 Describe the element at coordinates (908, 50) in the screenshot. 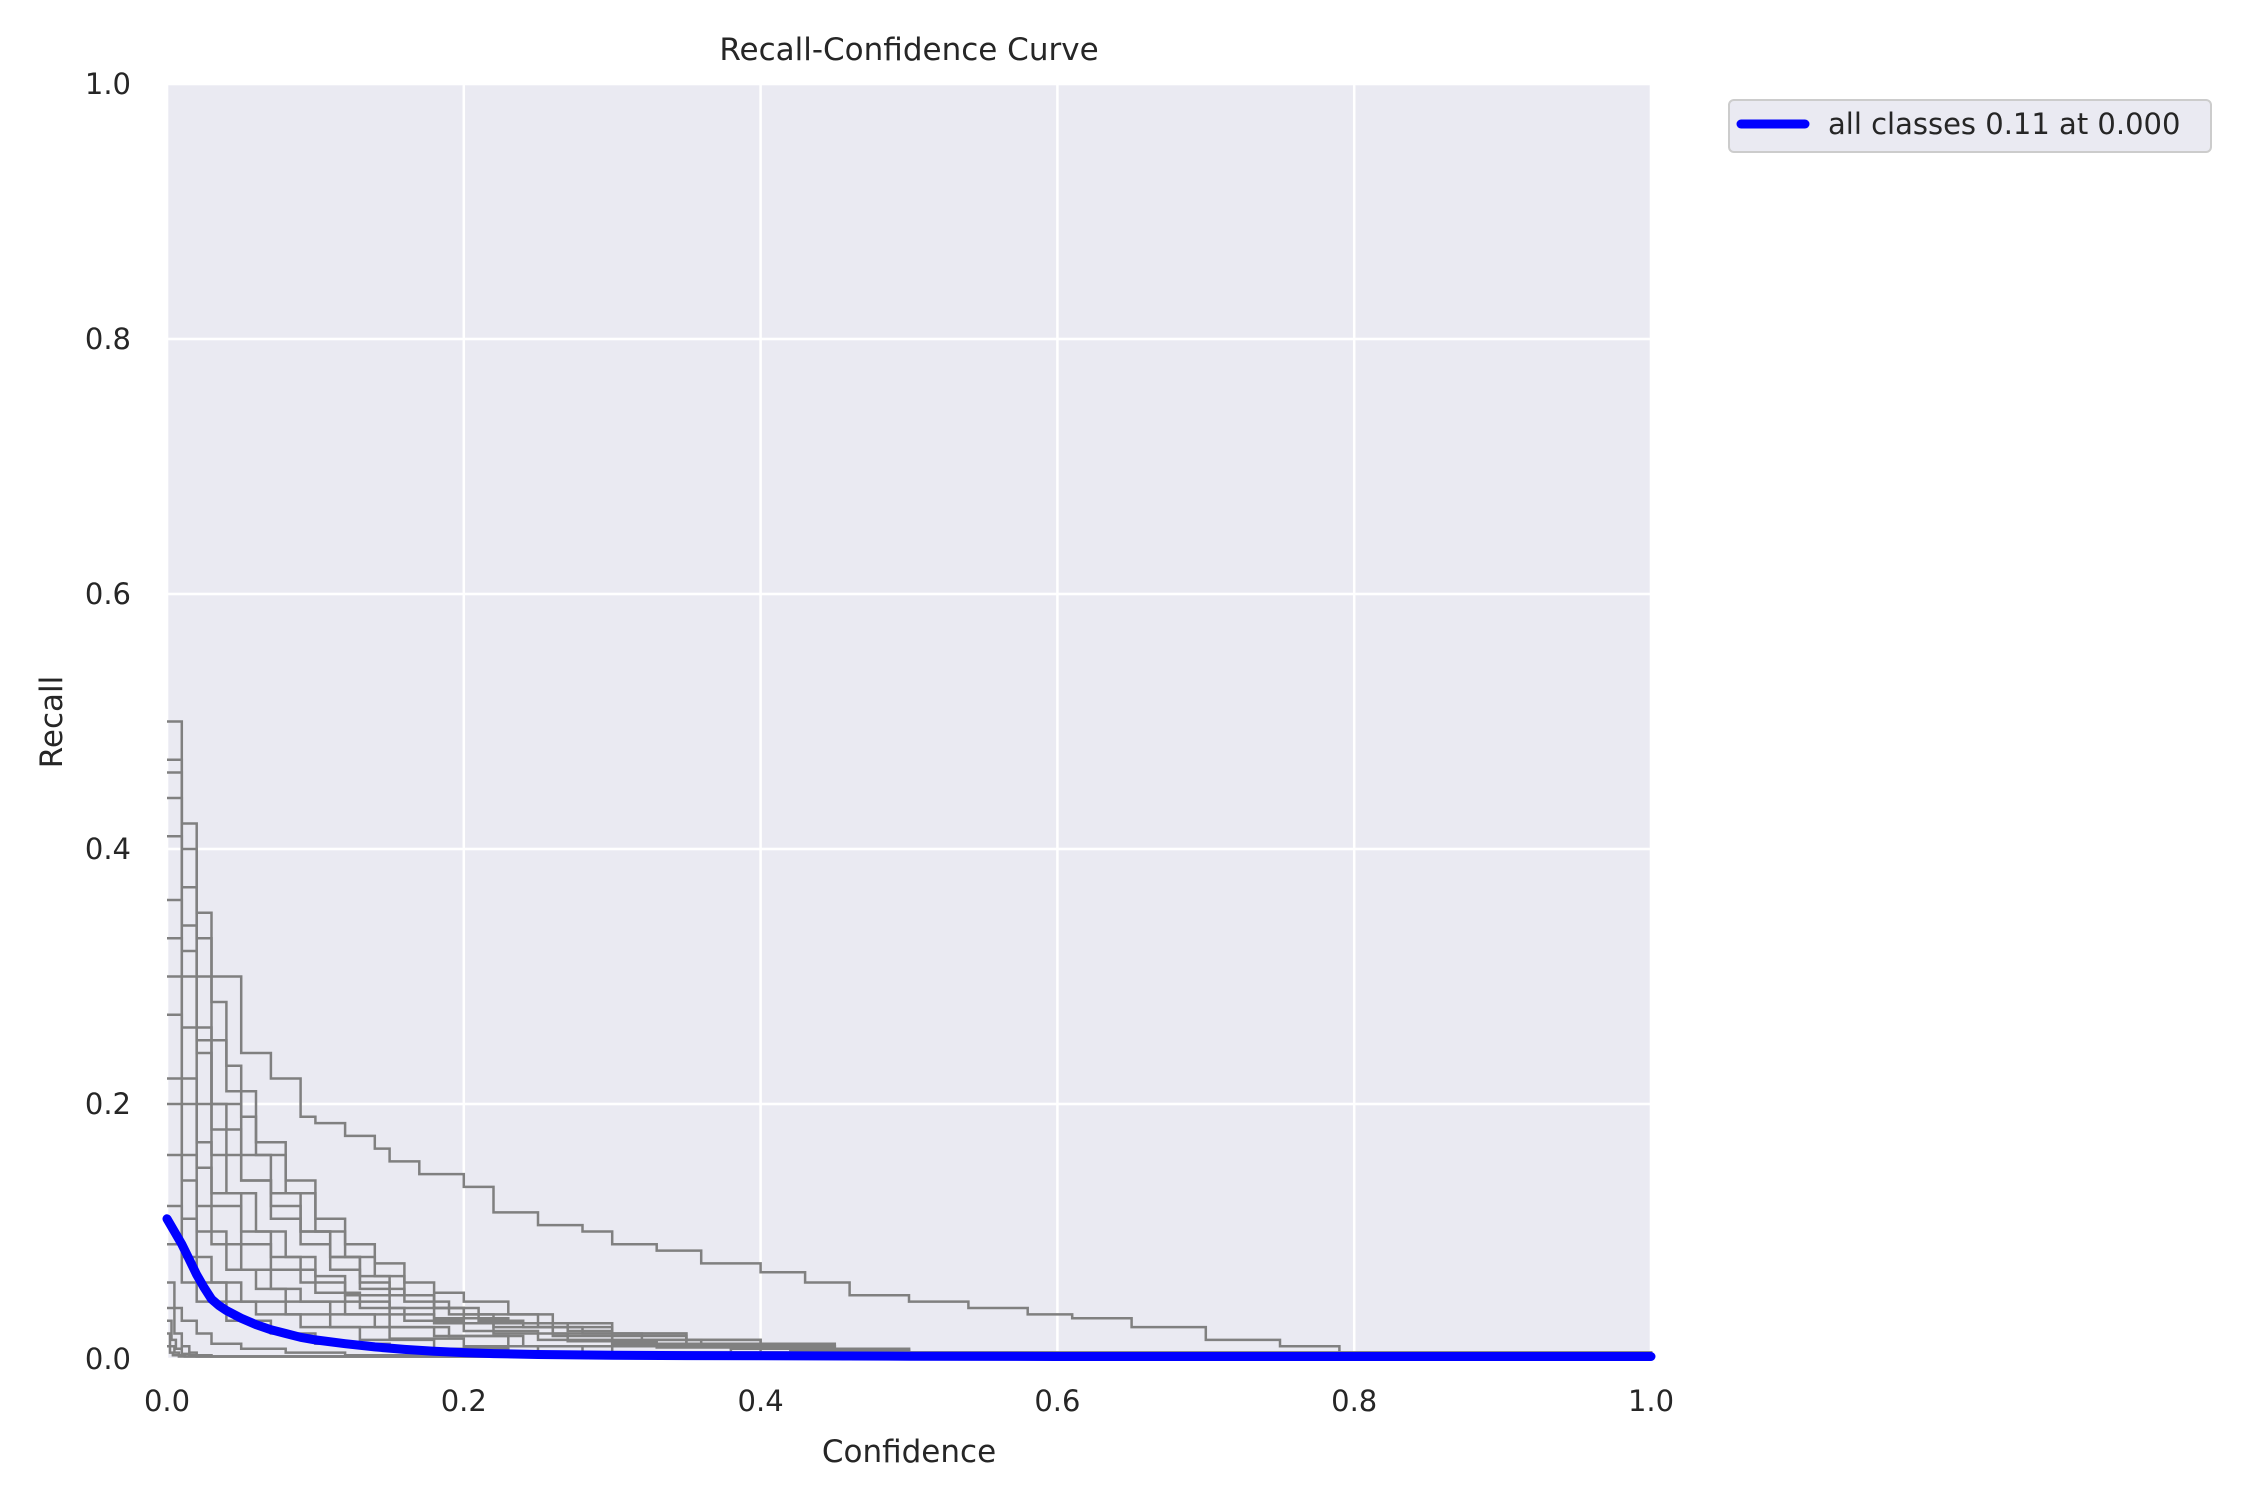

I see `chart-title: Recall-Confidence Curve` at that location.